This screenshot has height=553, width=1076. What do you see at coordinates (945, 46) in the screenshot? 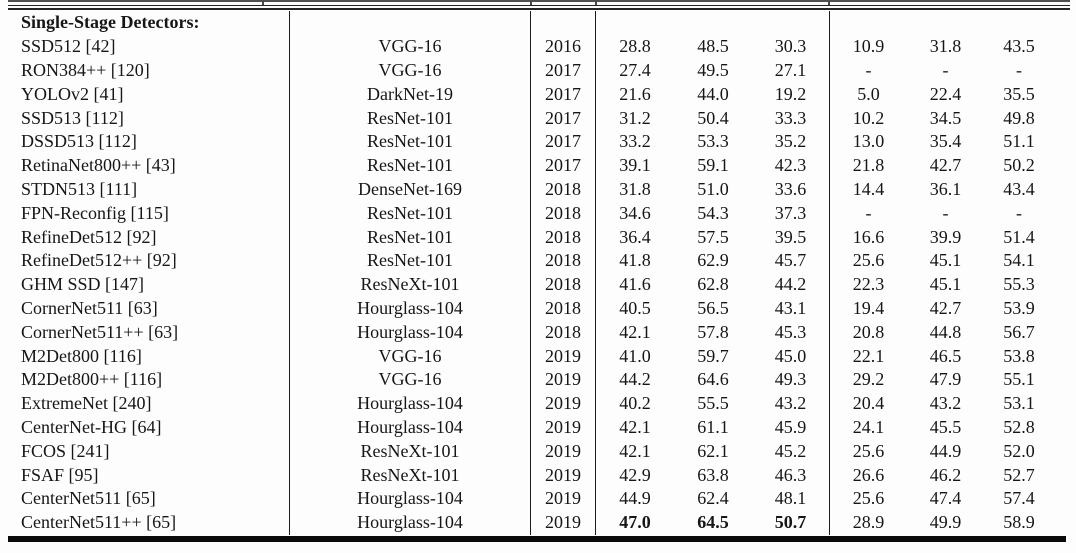
I see `metric-cell: 31.8` at bounding box center [945, 46].